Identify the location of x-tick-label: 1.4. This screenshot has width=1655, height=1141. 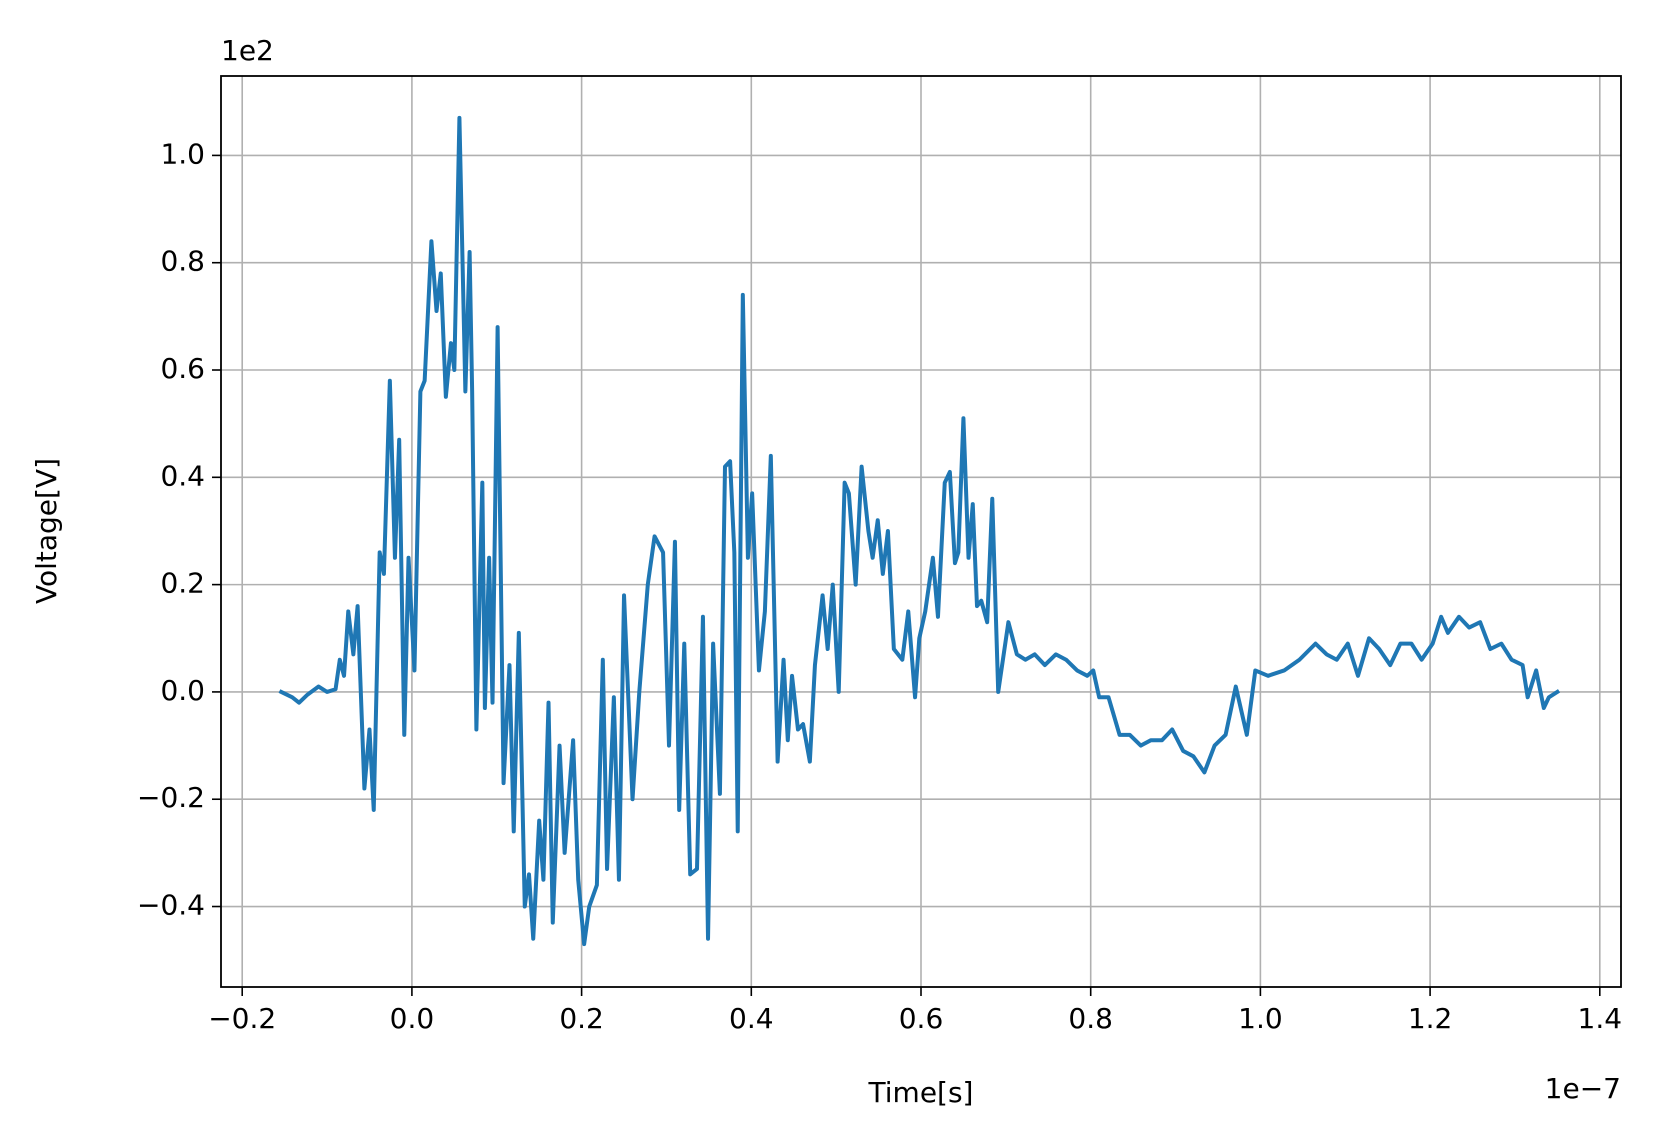
(1600, 1018).